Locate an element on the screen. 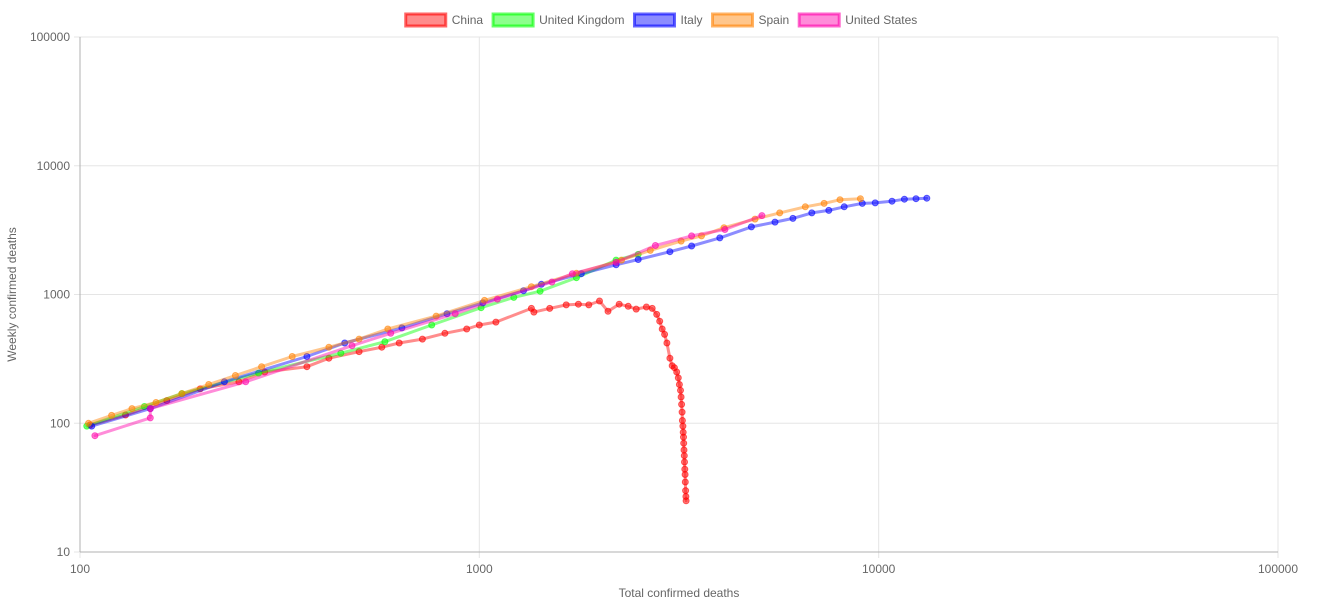 The image size is (1323, 611). legend-item: China is located at coordinates (444, 20).